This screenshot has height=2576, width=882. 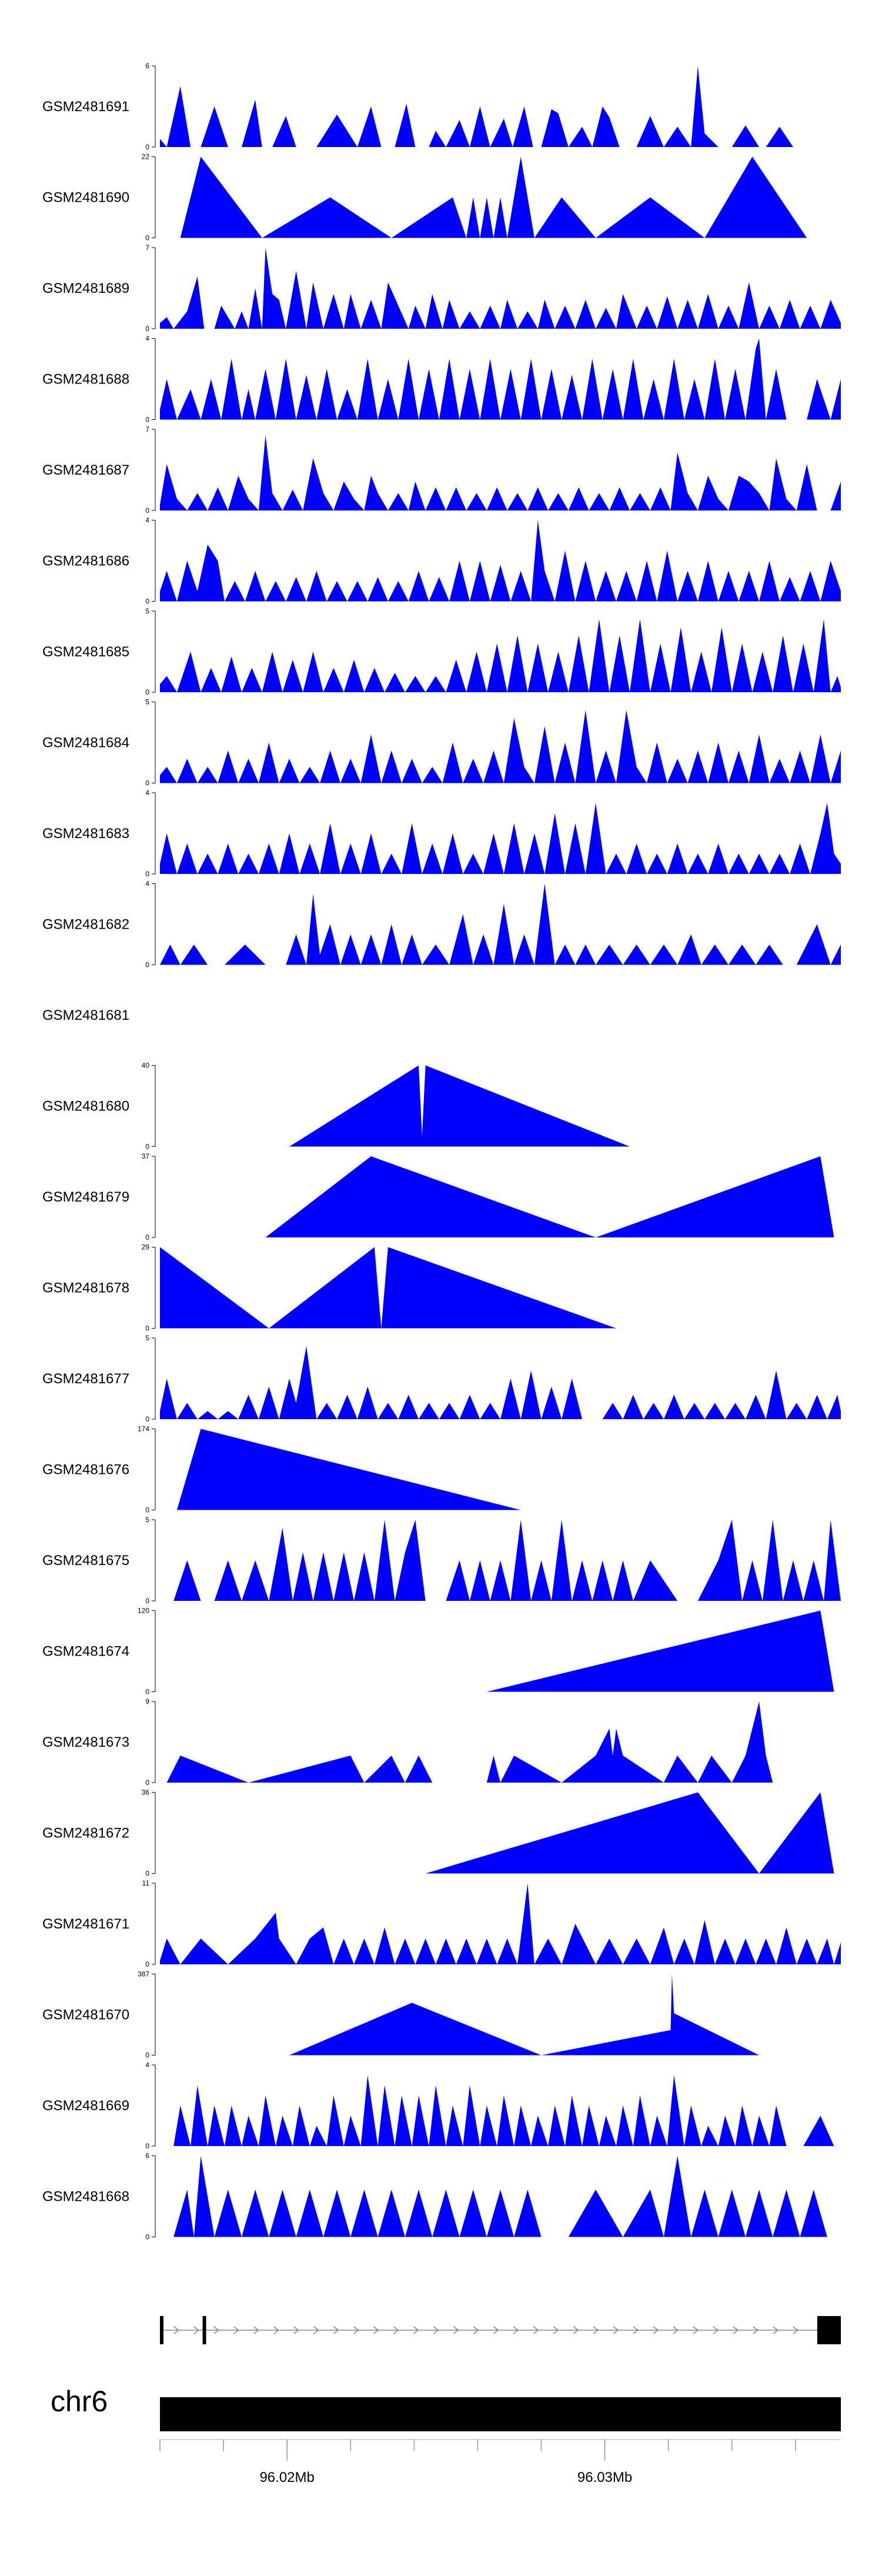 What do you see at coordinates (143, 1429) in the screenshot?
I see `y-max-label: 174` at bounding box center [143, 1429].